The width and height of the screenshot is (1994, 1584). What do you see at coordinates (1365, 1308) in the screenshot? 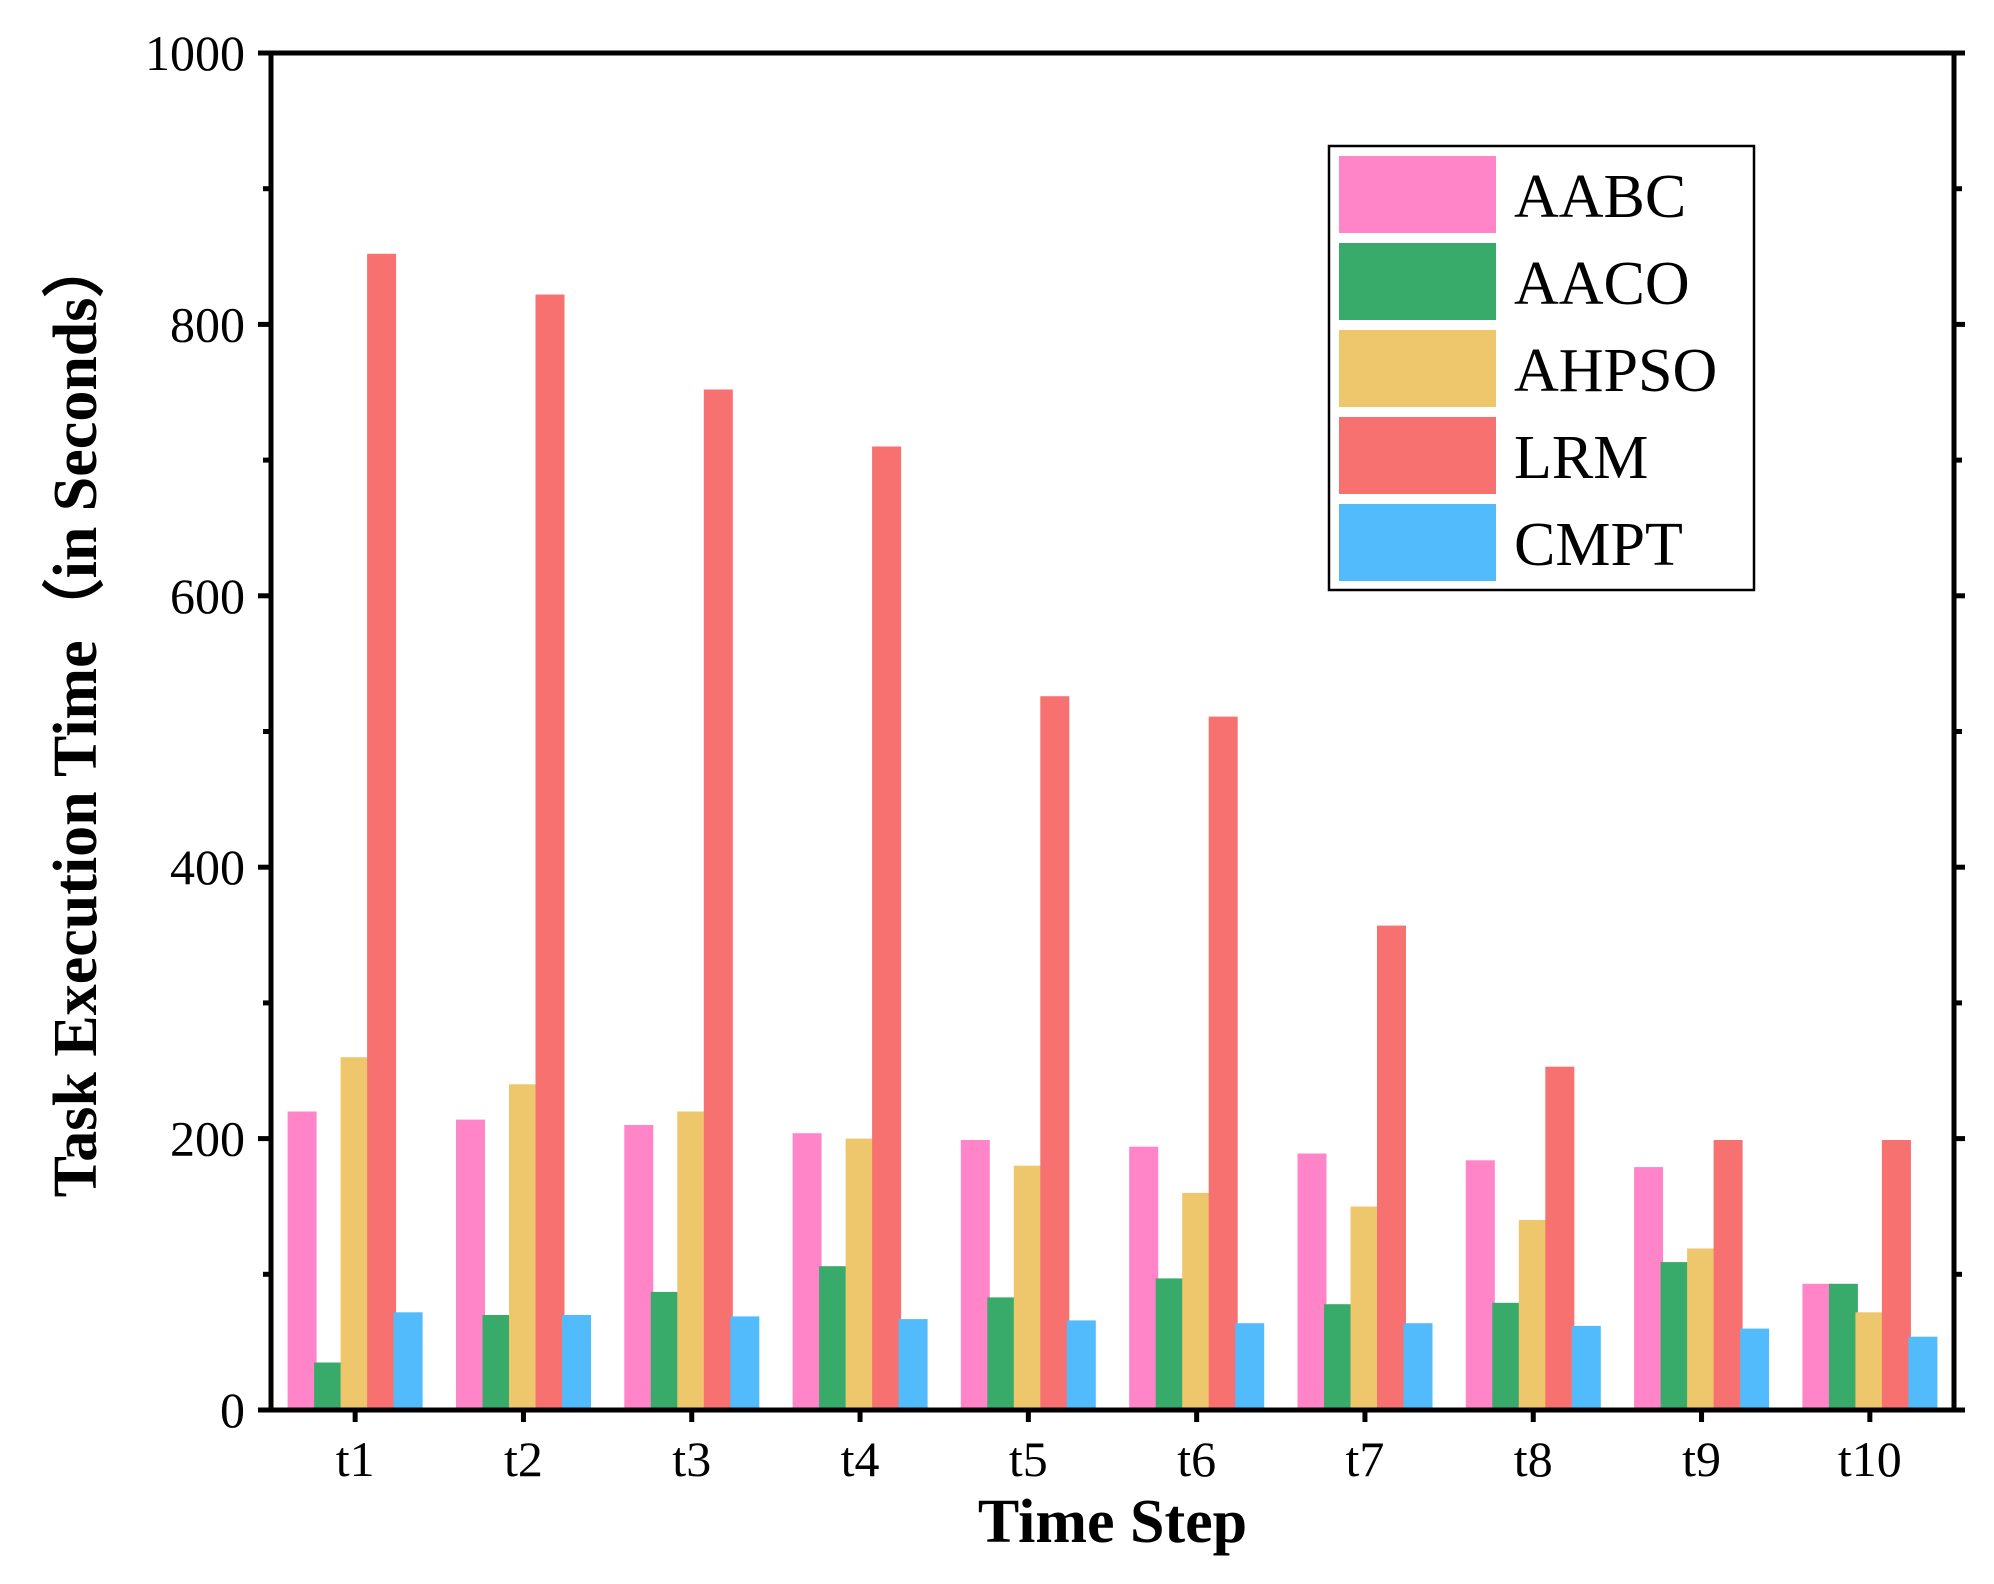
I see `bar-ahpso-t7` at bounding box center [1365, 1308].